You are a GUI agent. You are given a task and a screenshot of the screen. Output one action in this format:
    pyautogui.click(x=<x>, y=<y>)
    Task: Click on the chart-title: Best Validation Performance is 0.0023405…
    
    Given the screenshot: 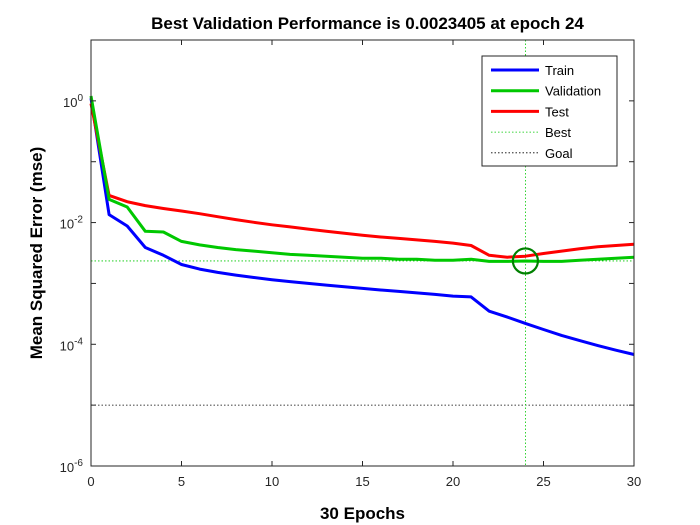 What is the action you would take?
    pyautogui.click(x=367, y=23)
    